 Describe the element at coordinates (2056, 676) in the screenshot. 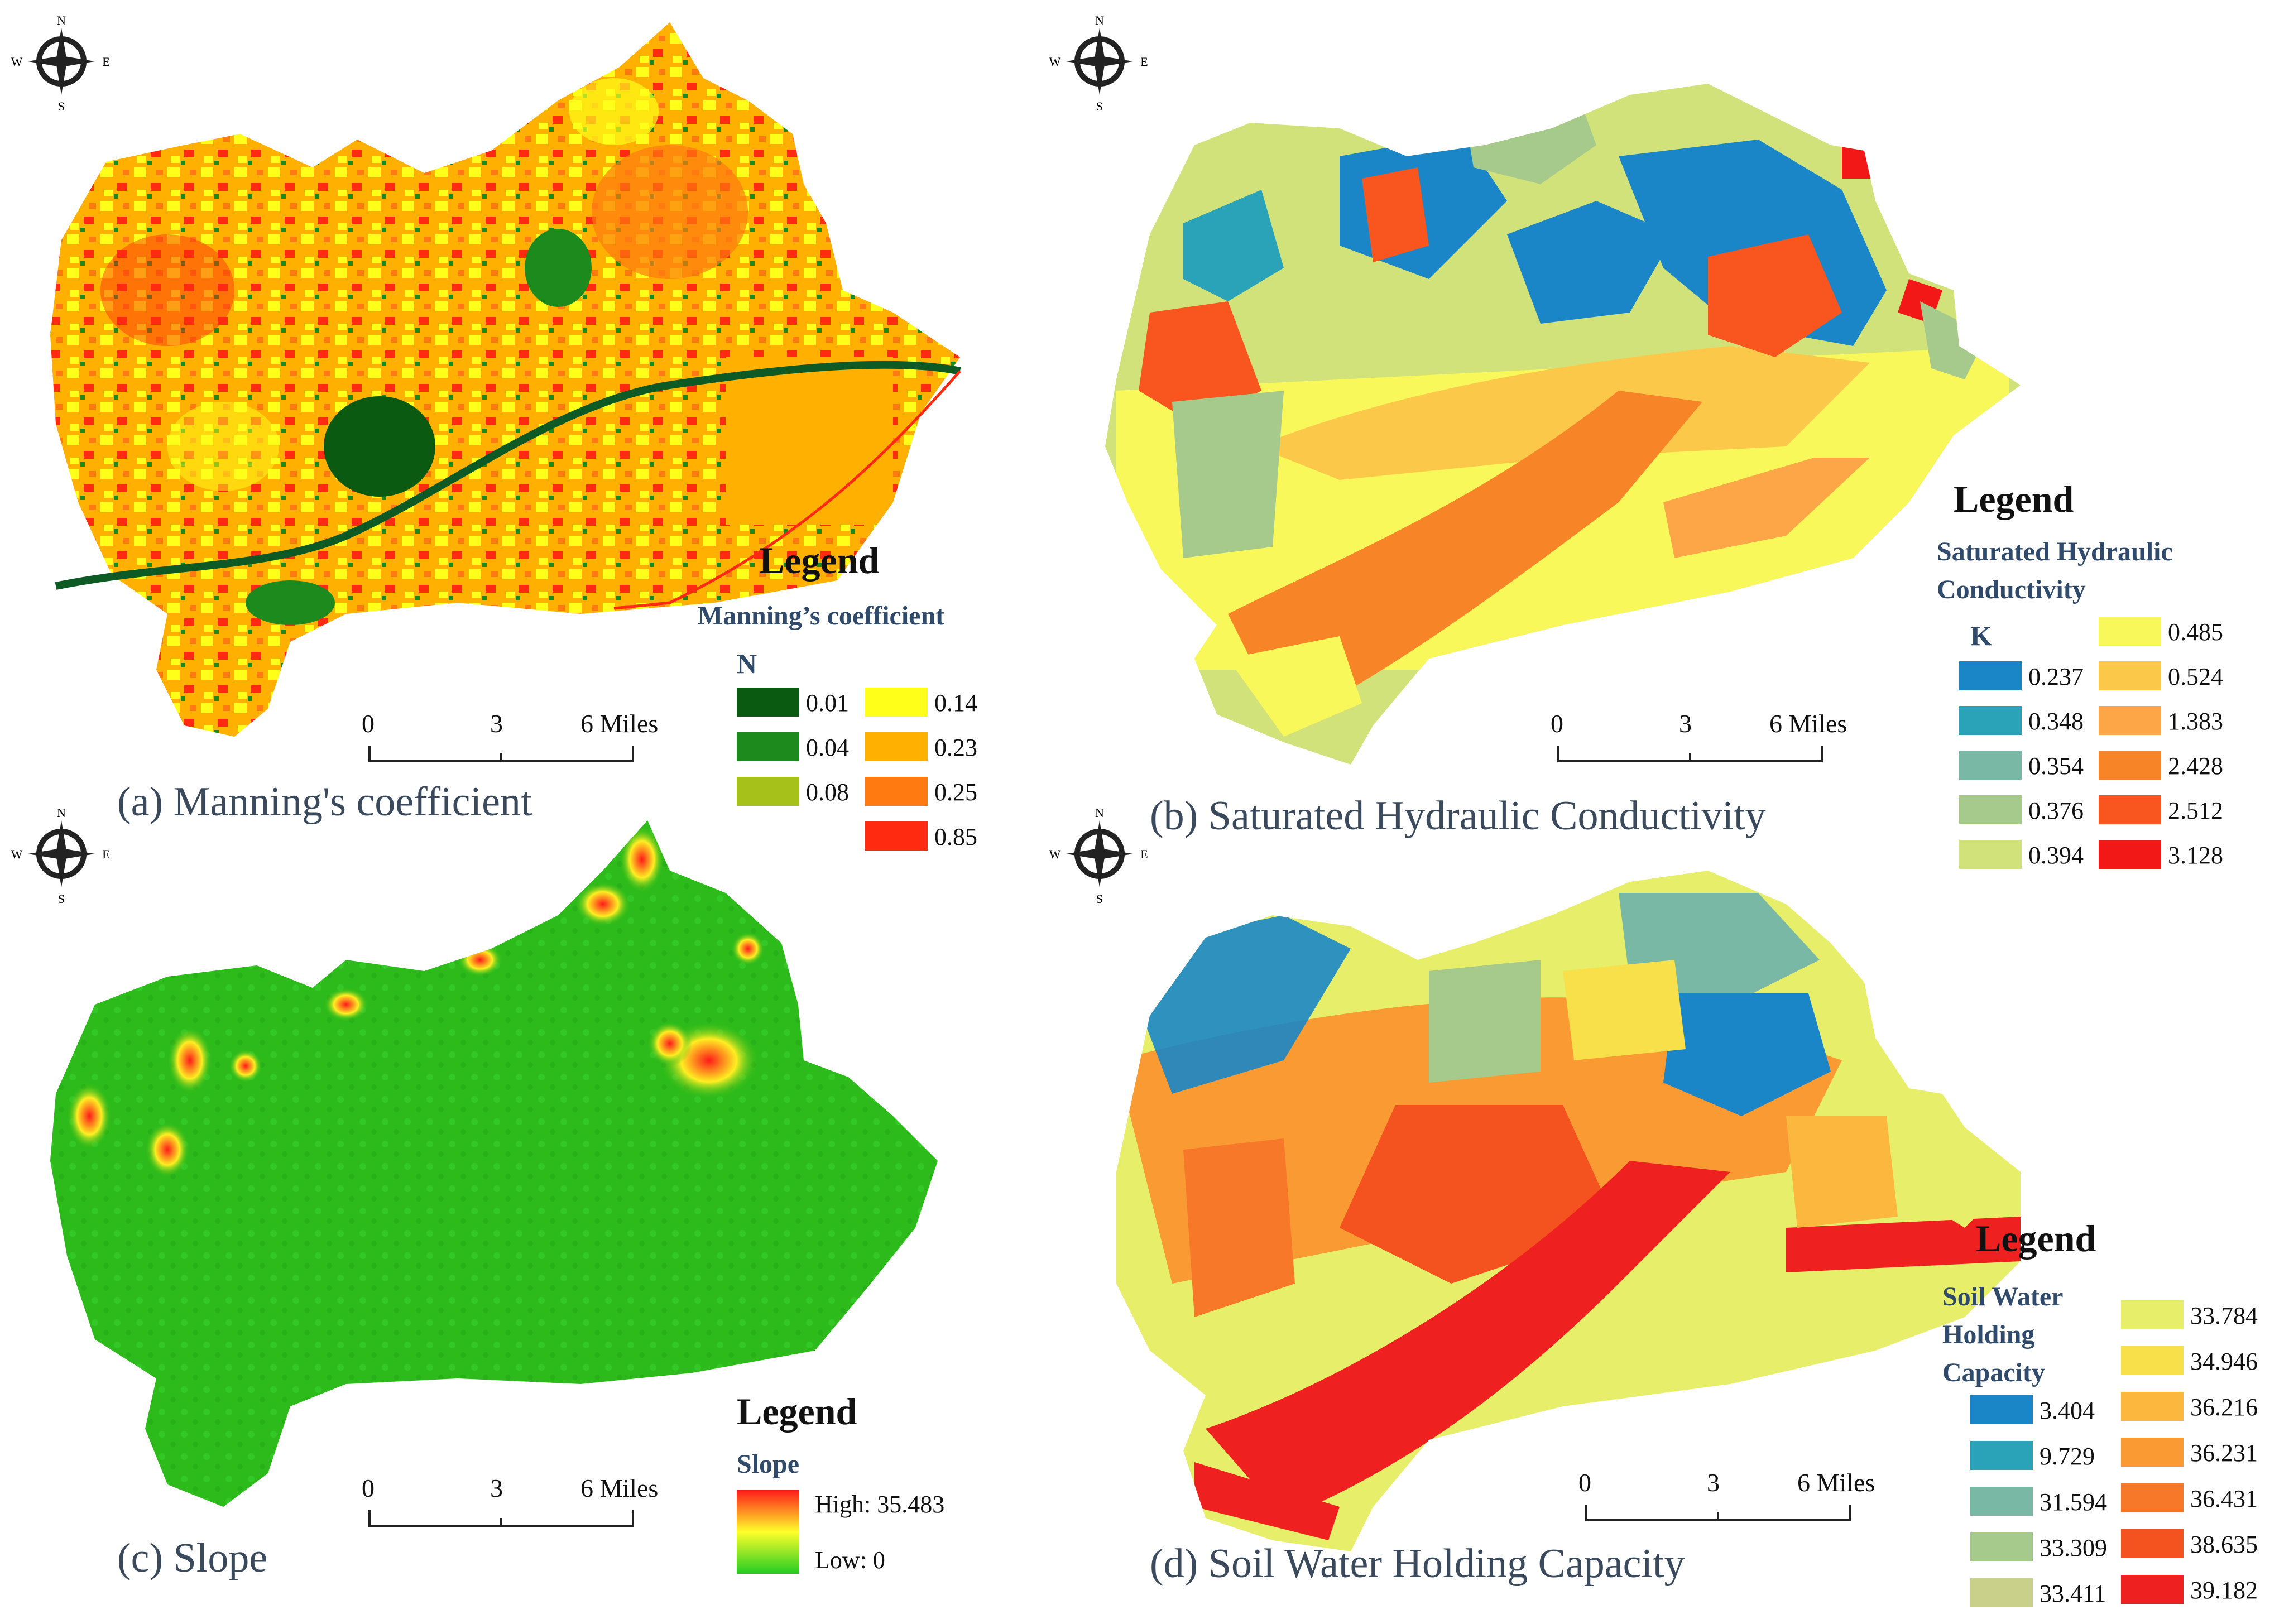

I see `legend-label: 0.237` at that location.